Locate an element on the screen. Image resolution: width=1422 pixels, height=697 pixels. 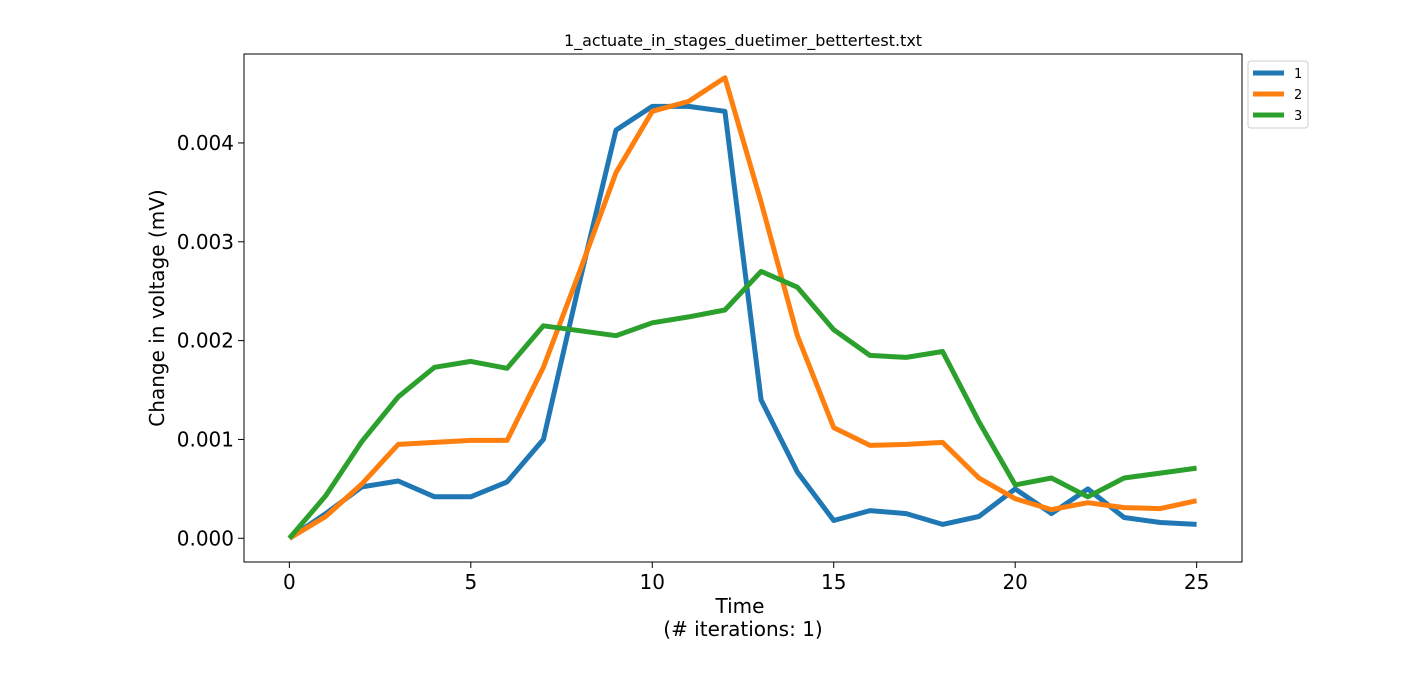
legend-label-2: 2 is located at coordinates (1298, 95).